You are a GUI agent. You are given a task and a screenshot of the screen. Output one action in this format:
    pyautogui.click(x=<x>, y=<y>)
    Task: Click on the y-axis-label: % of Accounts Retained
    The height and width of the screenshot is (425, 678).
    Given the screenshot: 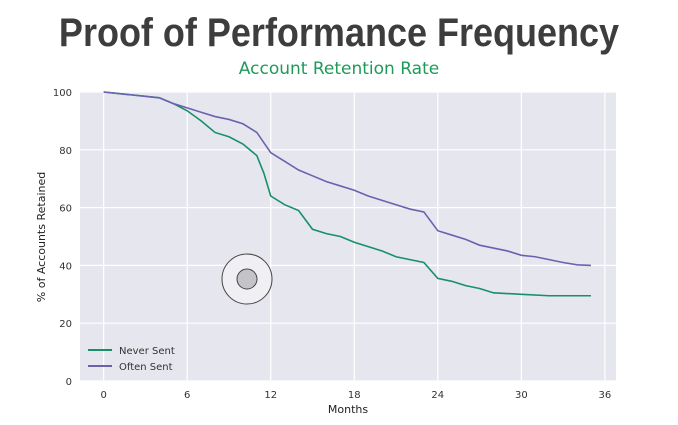 What is the action you would take?
    pyautogui.click(x=41, y=237)
    